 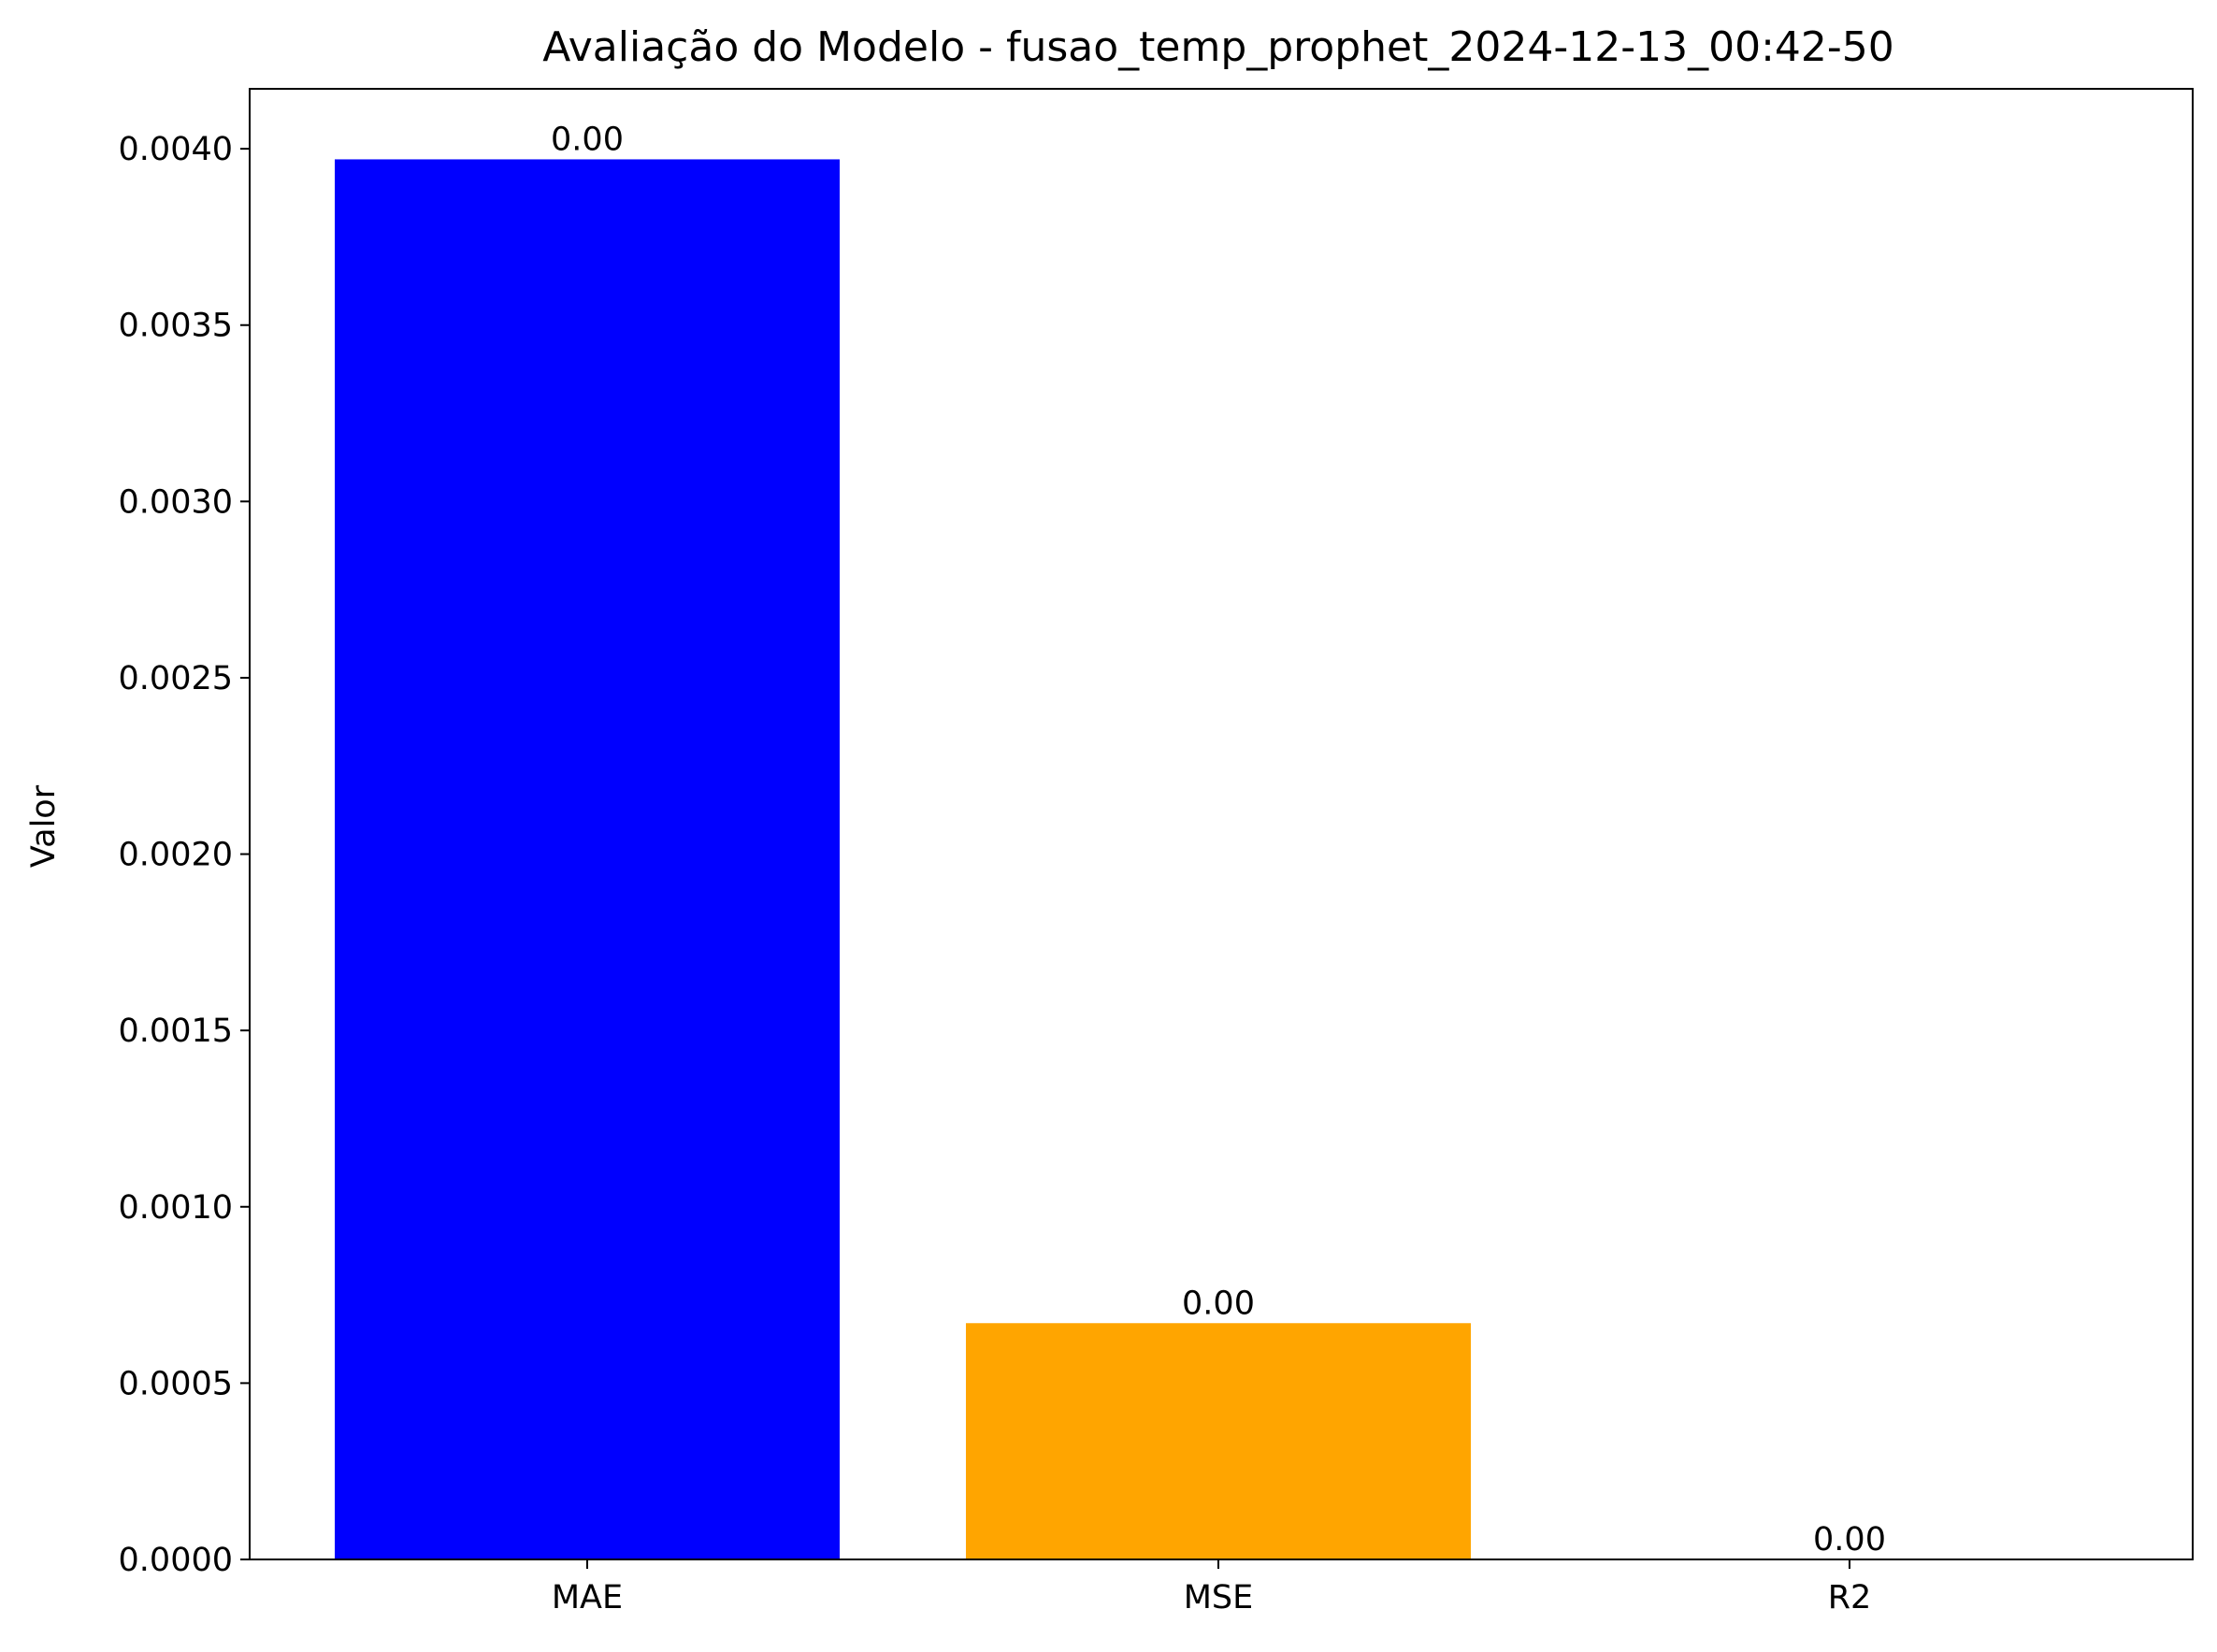 I want to click on y-tick-label: 0.0010, so click(x=176, y=1208).